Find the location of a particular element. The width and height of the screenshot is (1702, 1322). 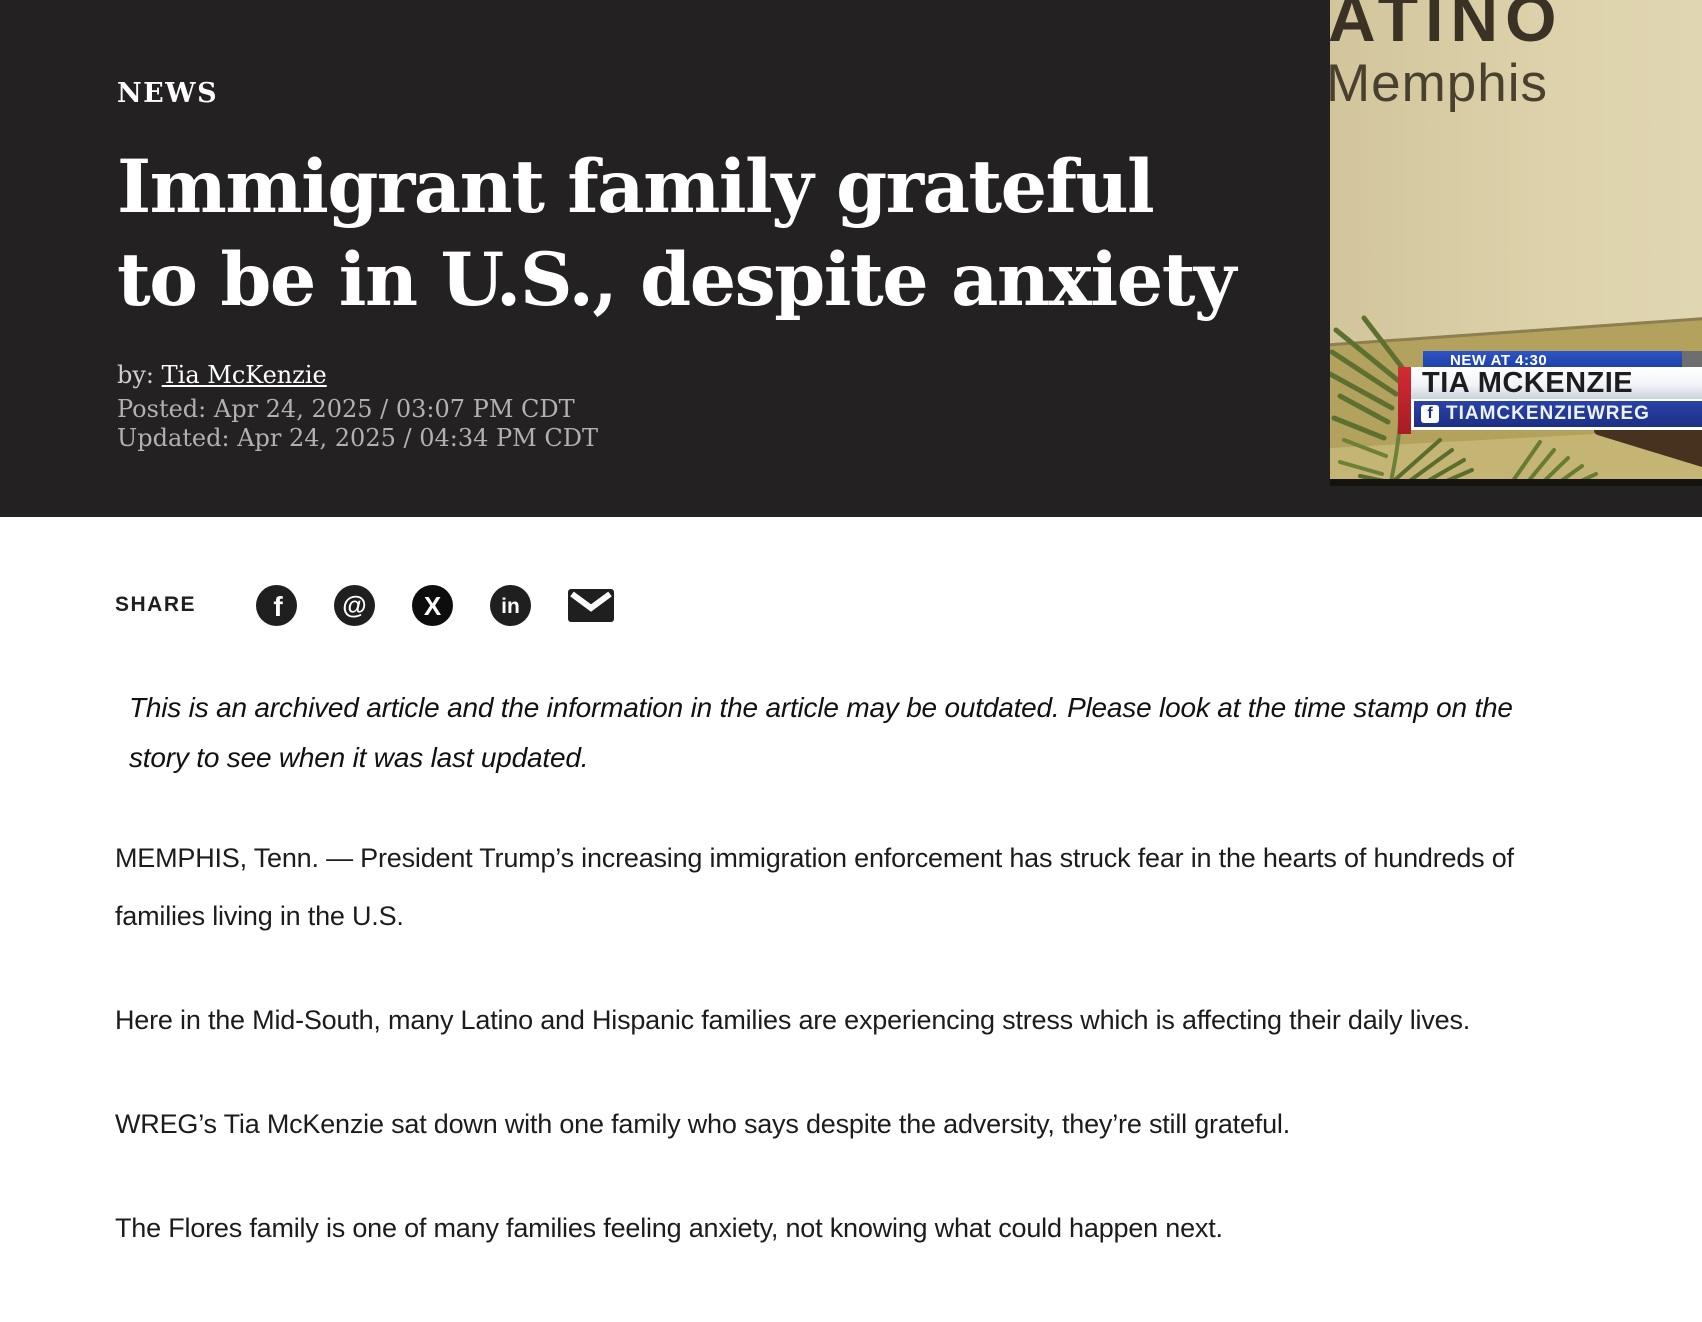

video-sign-subtext: Memphis is located at coordinates (1439, 83).